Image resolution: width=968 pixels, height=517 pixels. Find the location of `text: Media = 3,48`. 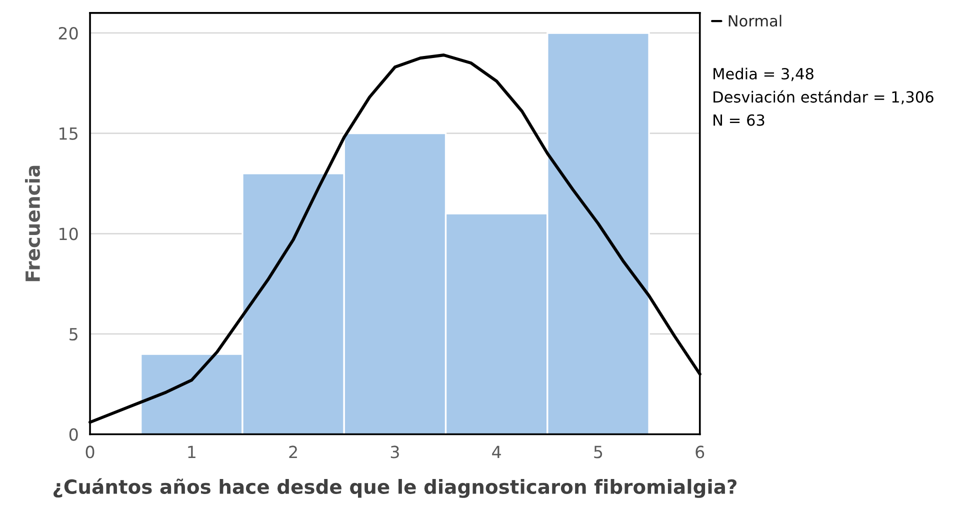

text: Media = 3,48 is located at coordinates (764, 75).